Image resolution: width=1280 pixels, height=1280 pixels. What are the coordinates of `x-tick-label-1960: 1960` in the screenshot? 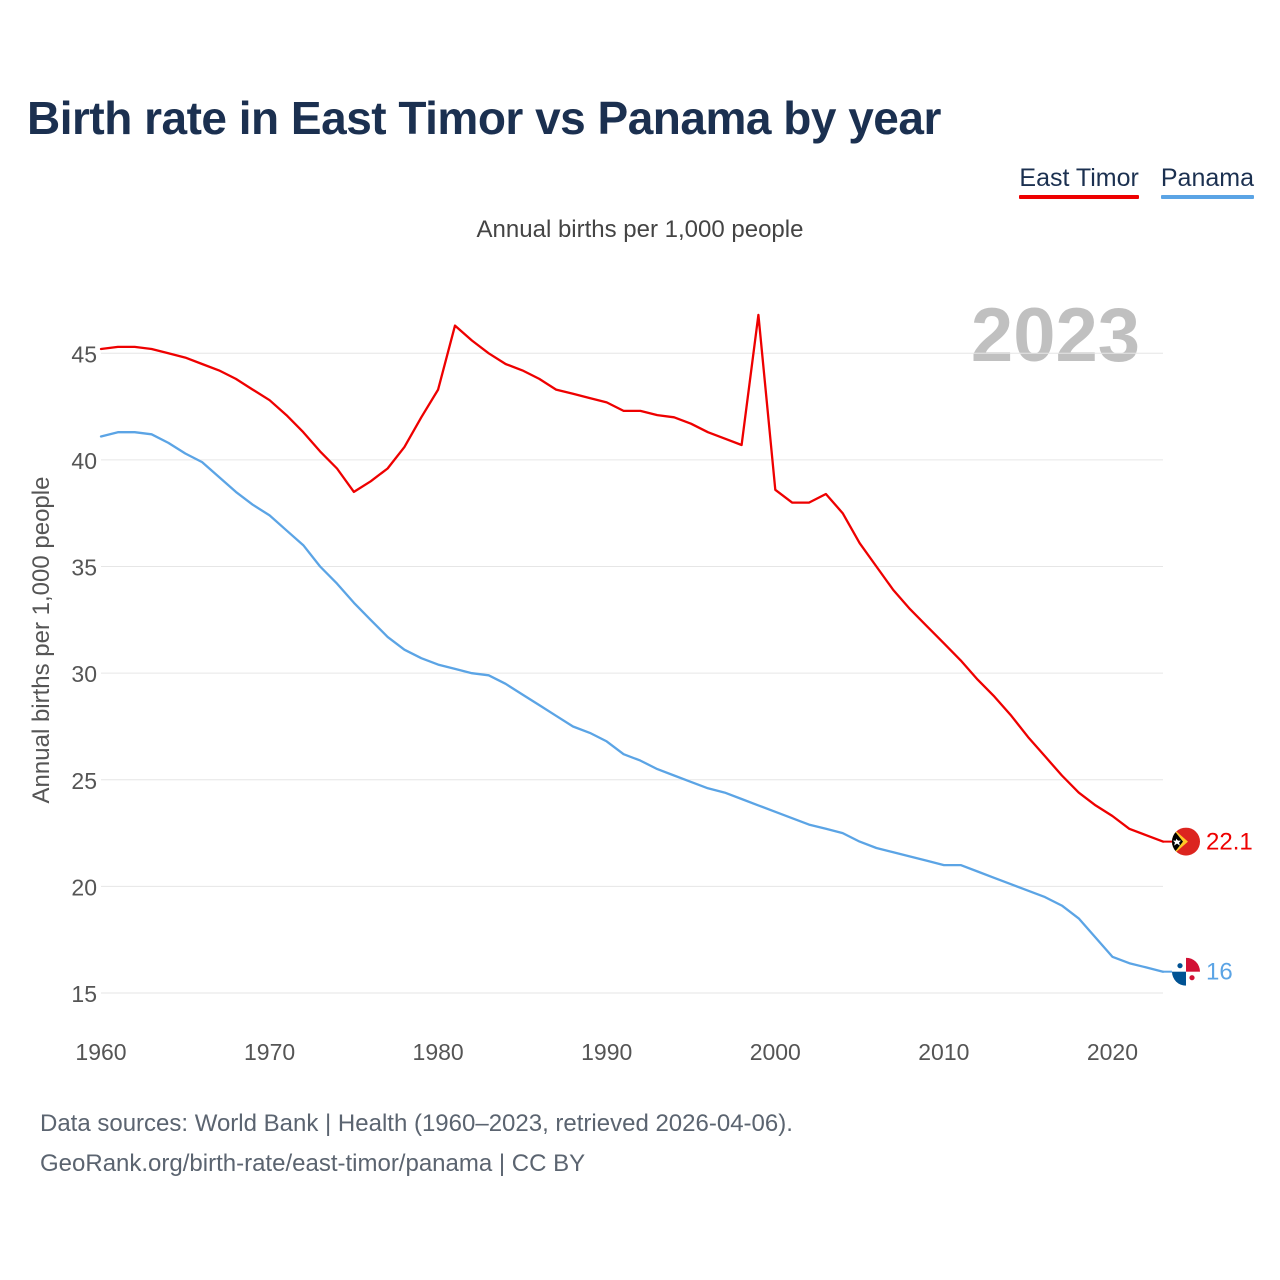 It's located at (100, 1052).